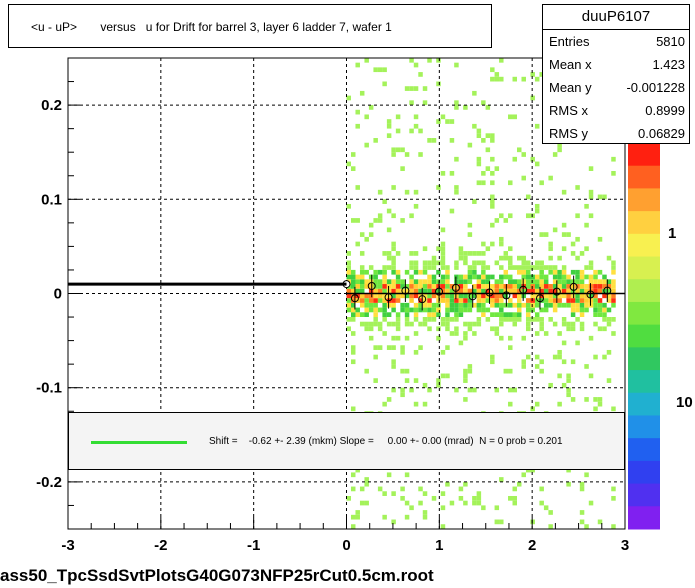 The width and height of the screenshot is (695, 588). What do you see at coordinates (570, 87) in the screenshot?
I see `stats-key: Mean y` at bounding box center [570, 87].